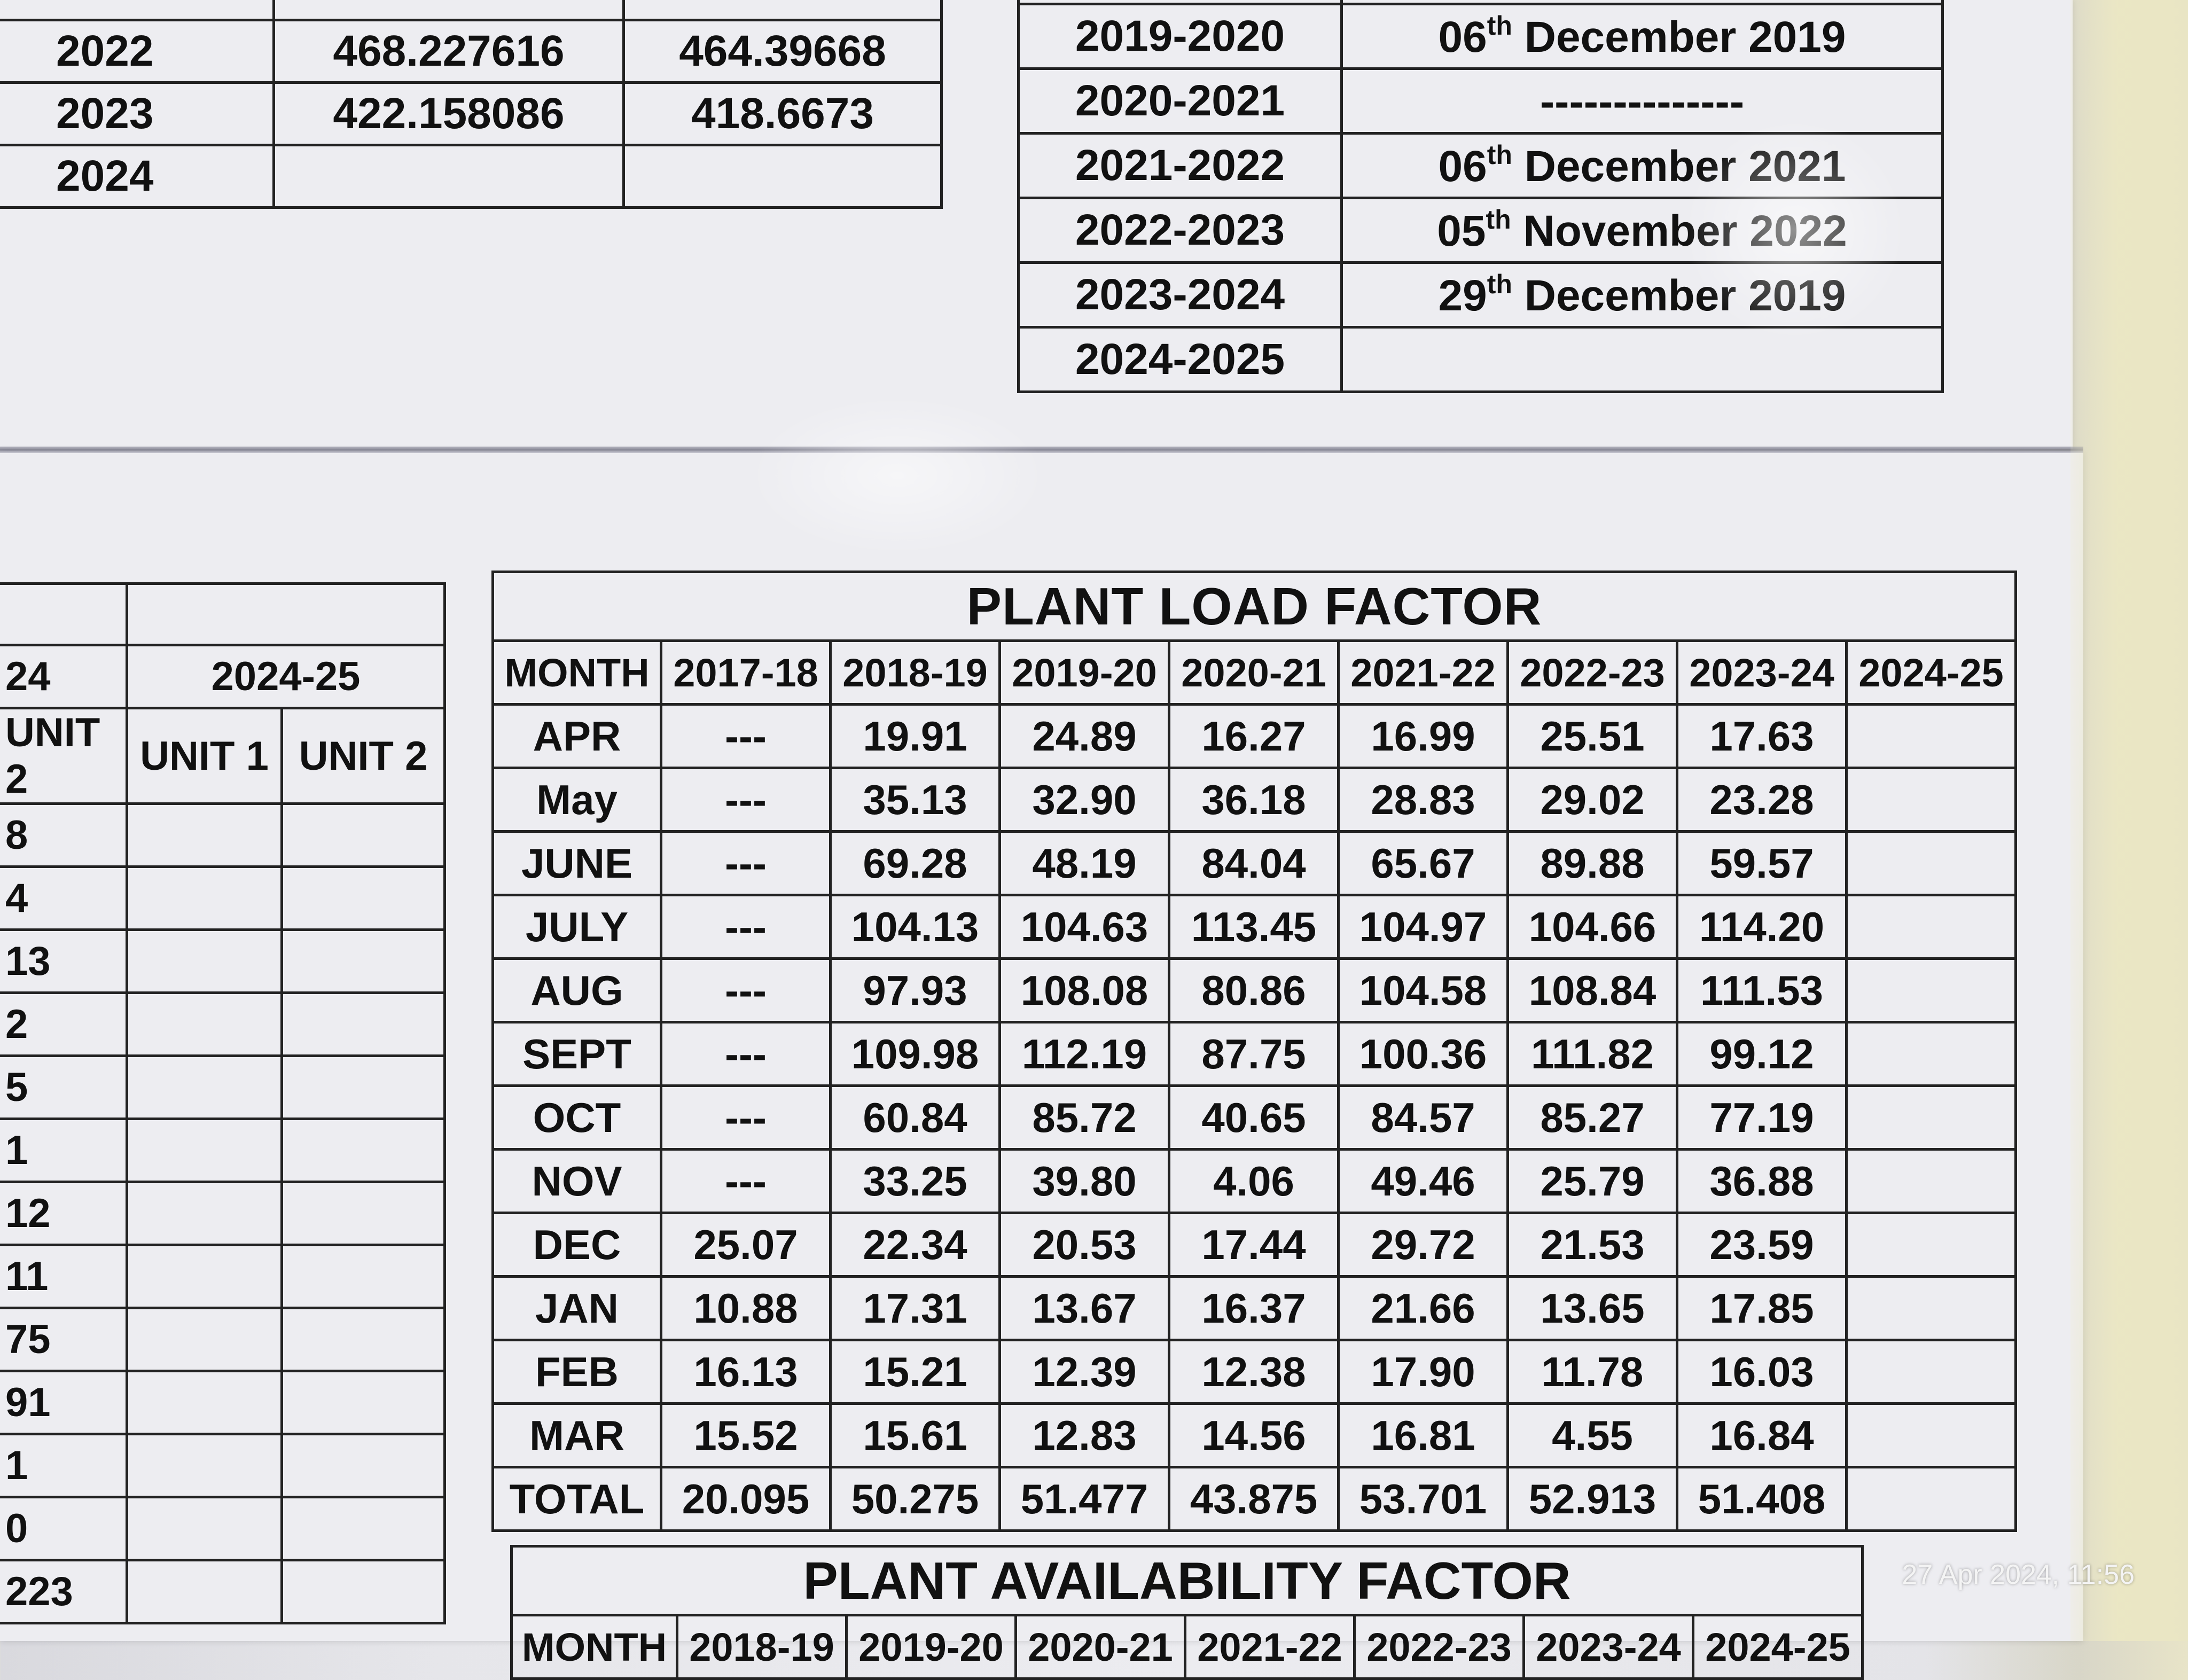  What do you see at coordinates (576, 1245) in the screenshot?
I see `month-cell: DEC` at bounding box center [576, 1245].